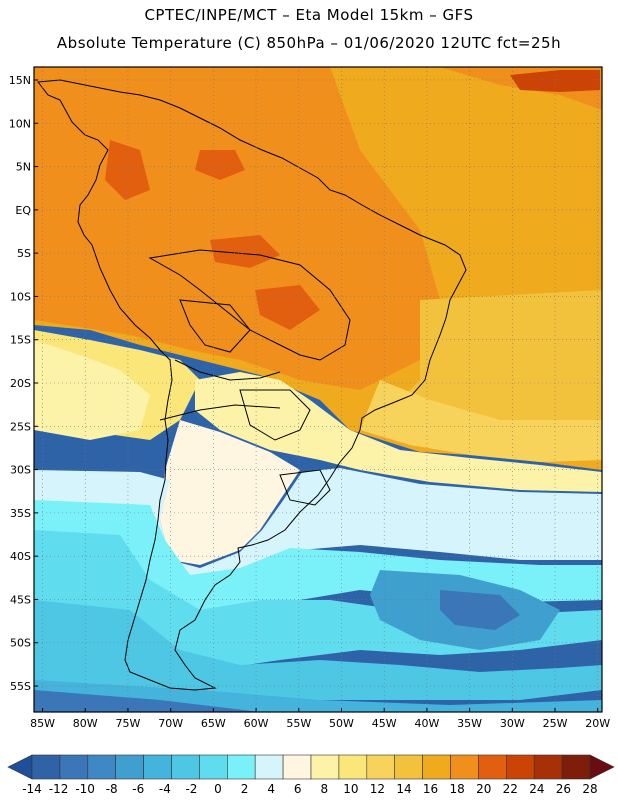  Describe the element at coordinates (426, 723) in the screenshot. I see `lon-label: 40W` at that location.